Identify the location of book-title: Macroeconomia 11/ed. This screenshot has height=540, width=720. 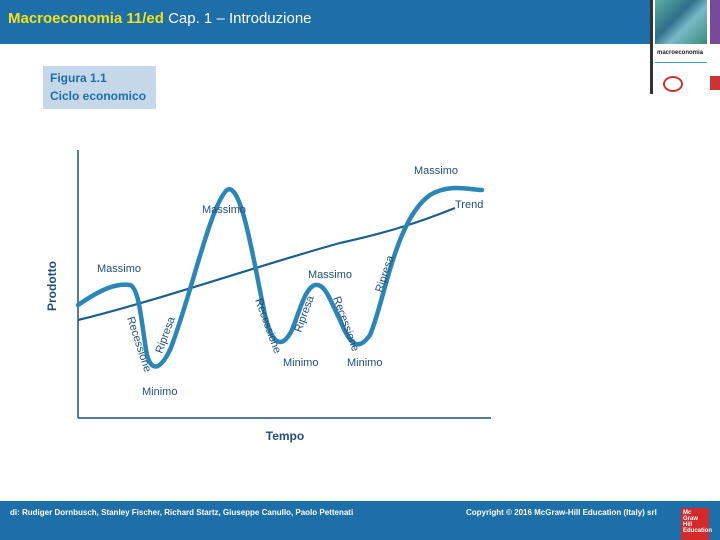
(86, 18).